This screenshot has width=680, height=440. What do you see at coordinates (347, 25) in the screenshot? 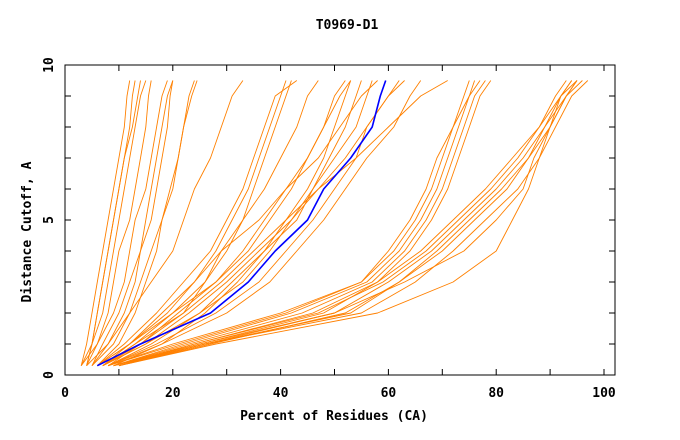
I see `chart-title: T0969-D1` at bounding box center [347, 25].